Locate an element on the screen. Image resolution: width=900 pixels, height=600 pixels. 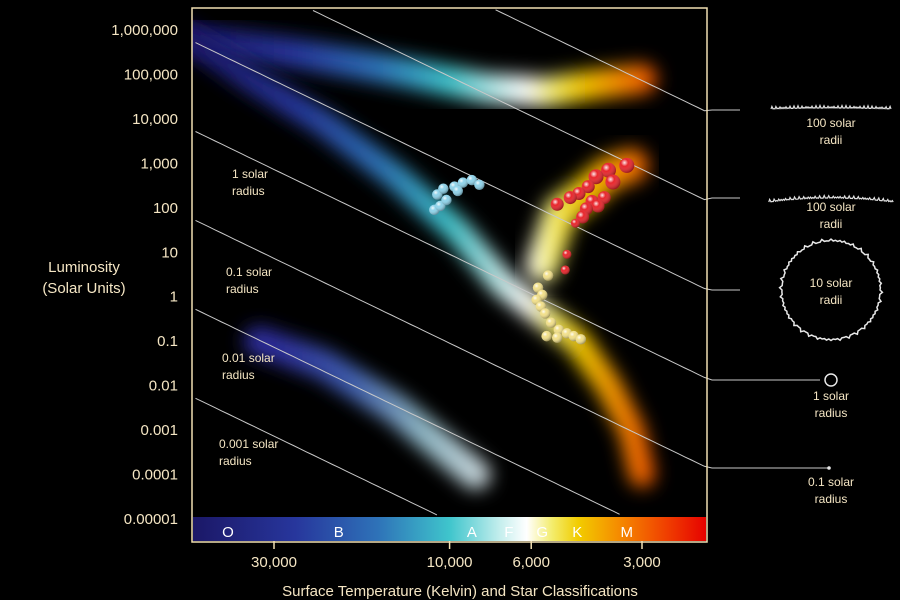
spectral-class-G: G is located at coordinates (542, 532).